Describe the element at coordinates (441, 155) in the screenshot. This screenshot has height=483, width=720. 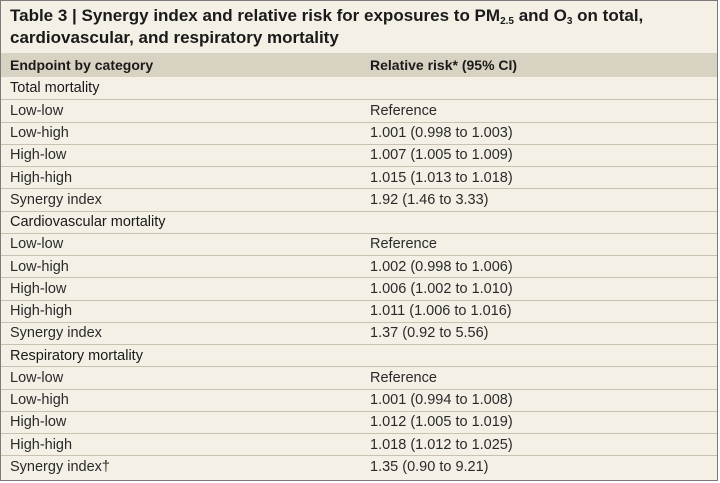
I see `relative-risk-cell: 1.007 (1.005 to 1.009)` at that location.